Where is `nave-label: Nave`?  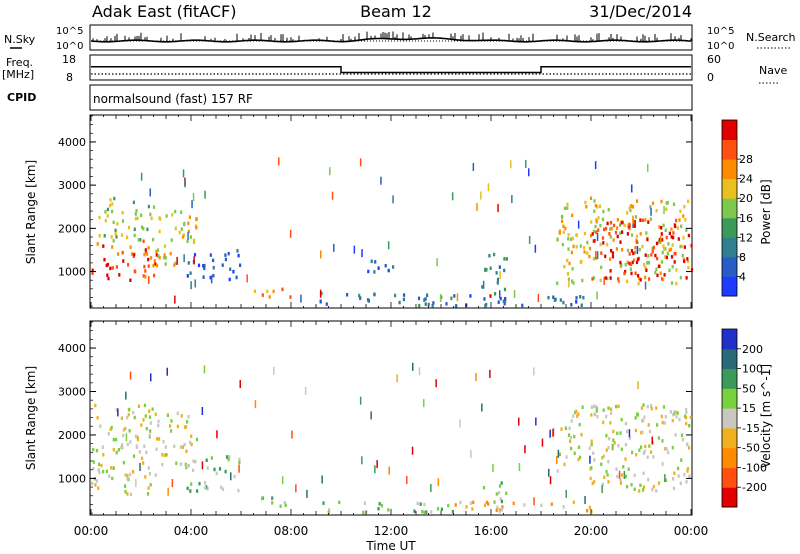 nave-label: Nave is located at coordinates (773, 70).